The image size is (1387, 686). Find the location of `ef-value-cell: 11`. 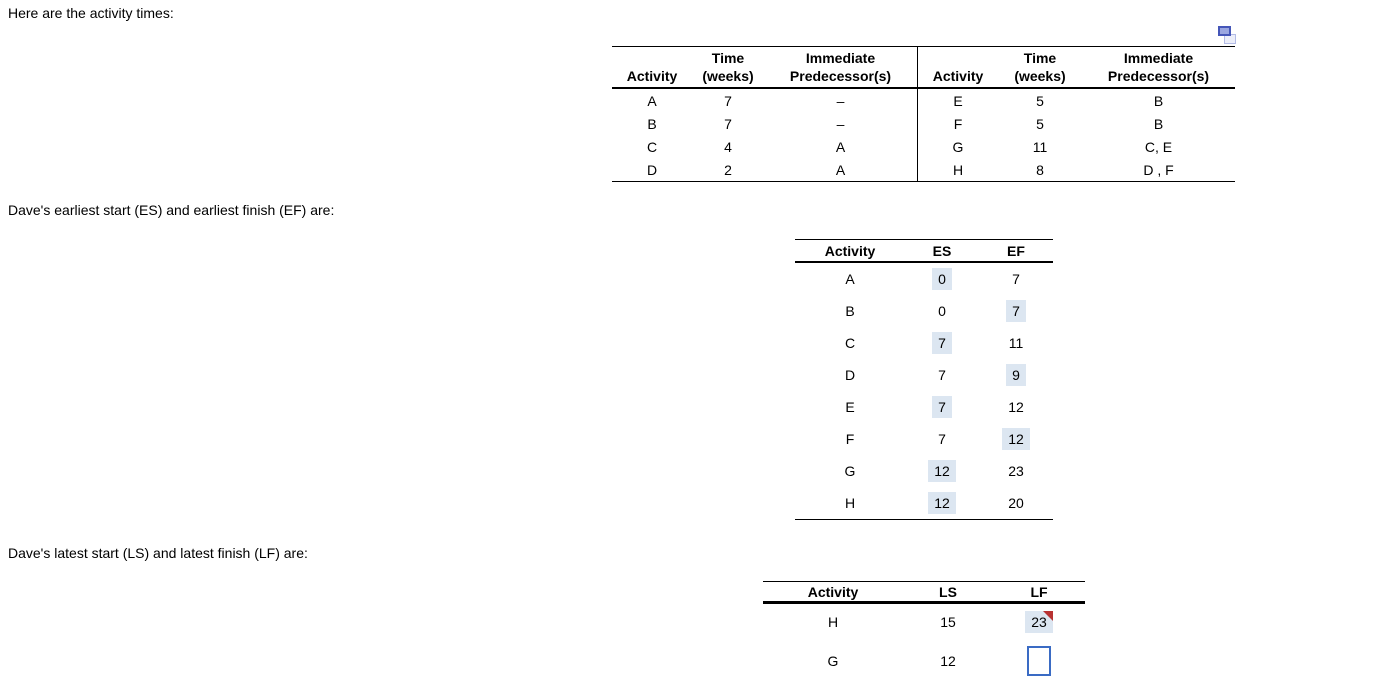

ef-value-cell: 11 is located at coordinates (1016, 343).